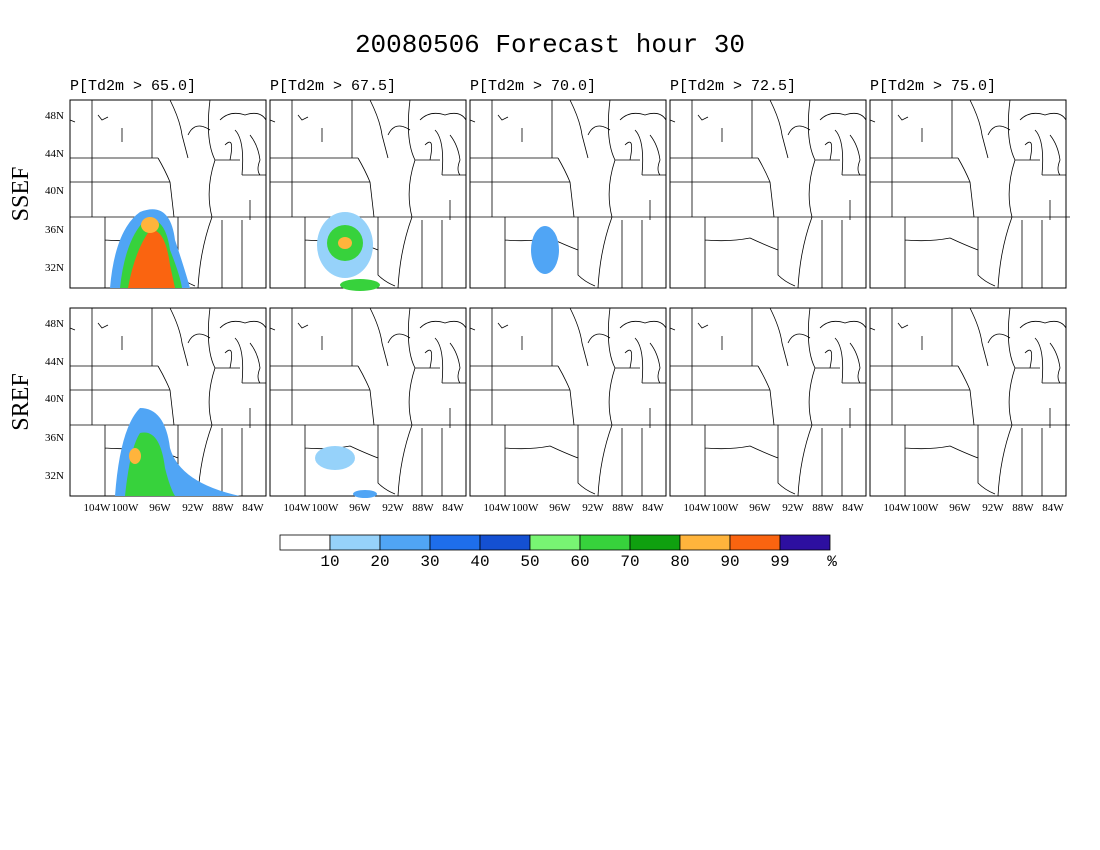  Describe the element at coordinates (550, 45) in the screenshot. I see `title: 20080506 Forecast hour 30` at that location.